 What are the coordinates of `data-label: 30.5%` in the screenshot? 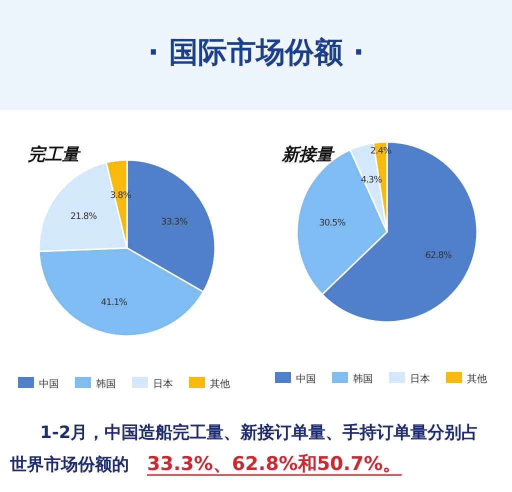 It's located at (332, 223).